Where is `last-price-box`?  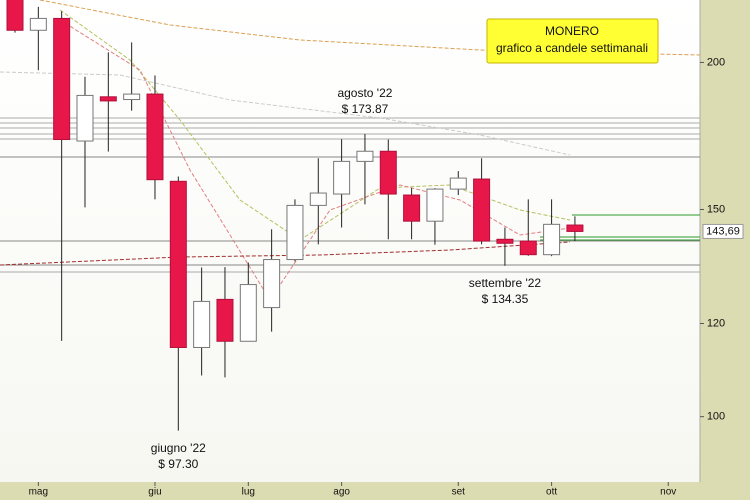 last-price-box is located at coordinates (723, 231).